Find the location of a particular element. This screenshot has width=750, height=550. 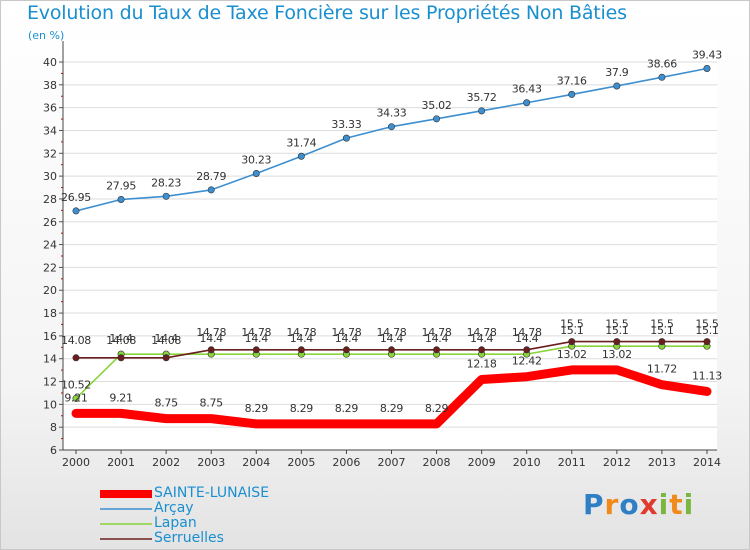

x-tick-label: 2009 is located at coordinates (482, 462).